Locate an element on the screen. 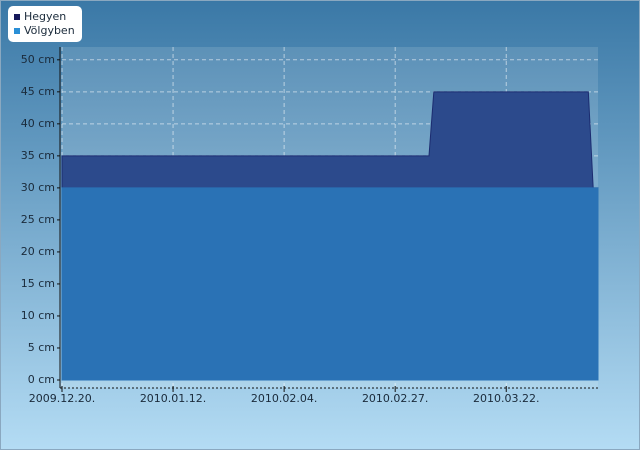 The image size is (640, 450). y-tick-label: 0 cm is located at coordinates (41, 379).